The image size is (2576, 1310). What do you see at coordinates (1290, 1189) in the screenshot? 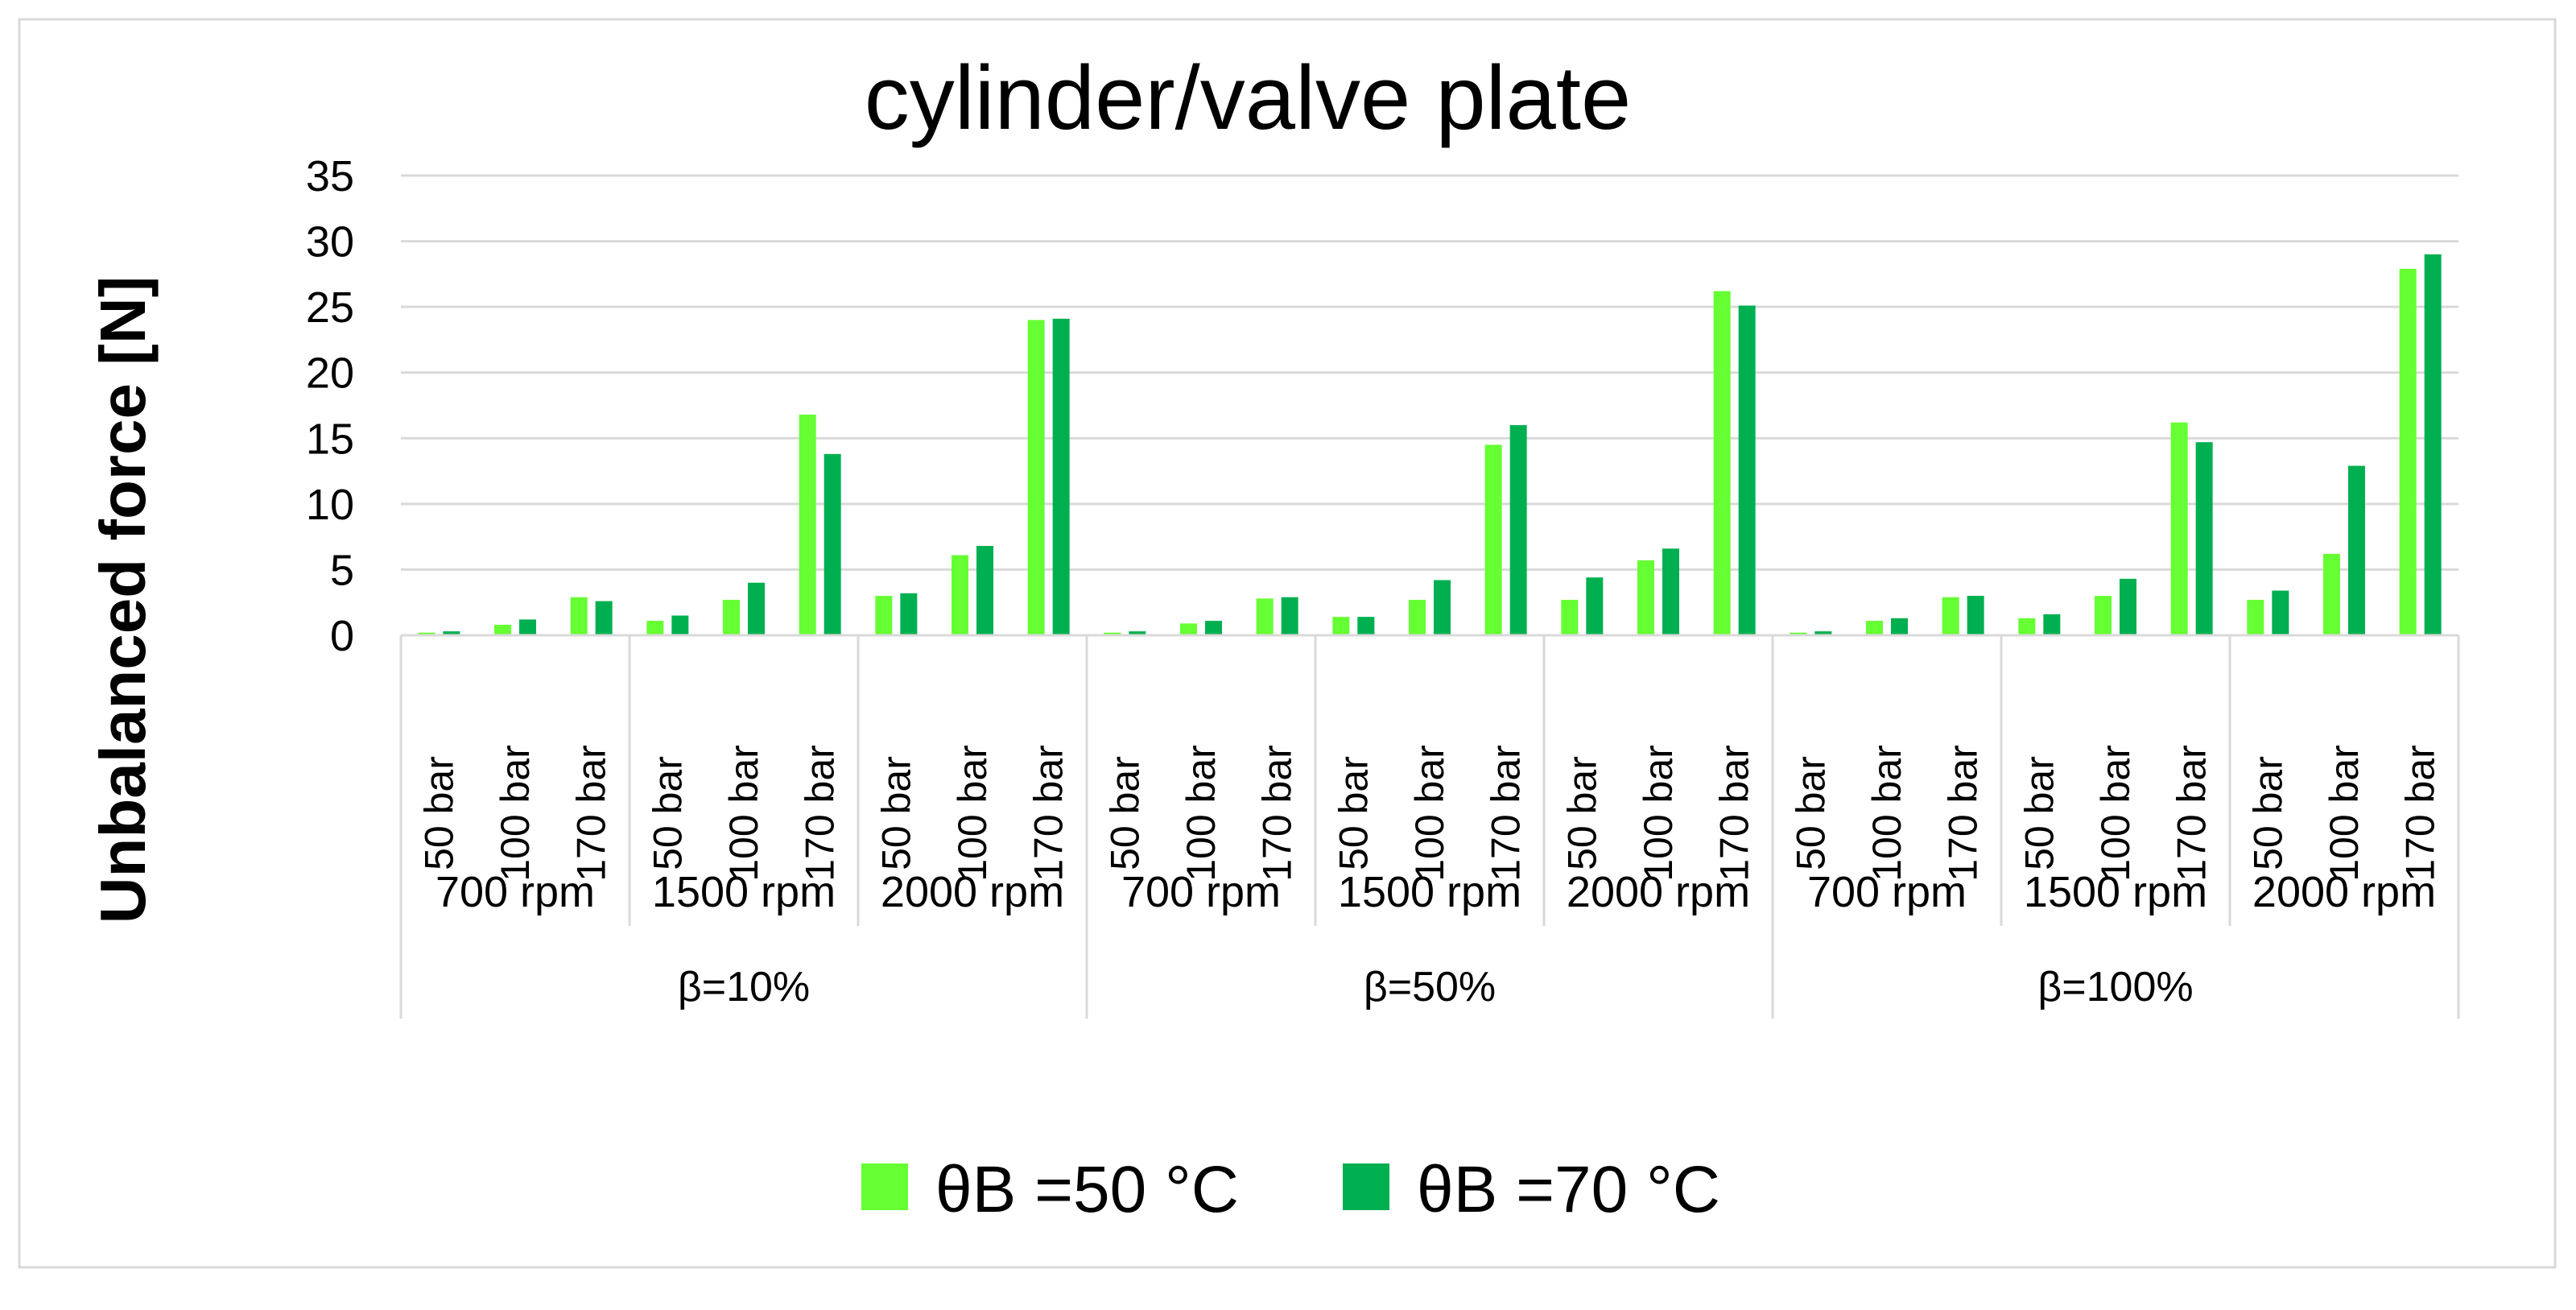
I see `legend: θB =50 °C θB =70 °C` at bounding box center [1290, 1189].